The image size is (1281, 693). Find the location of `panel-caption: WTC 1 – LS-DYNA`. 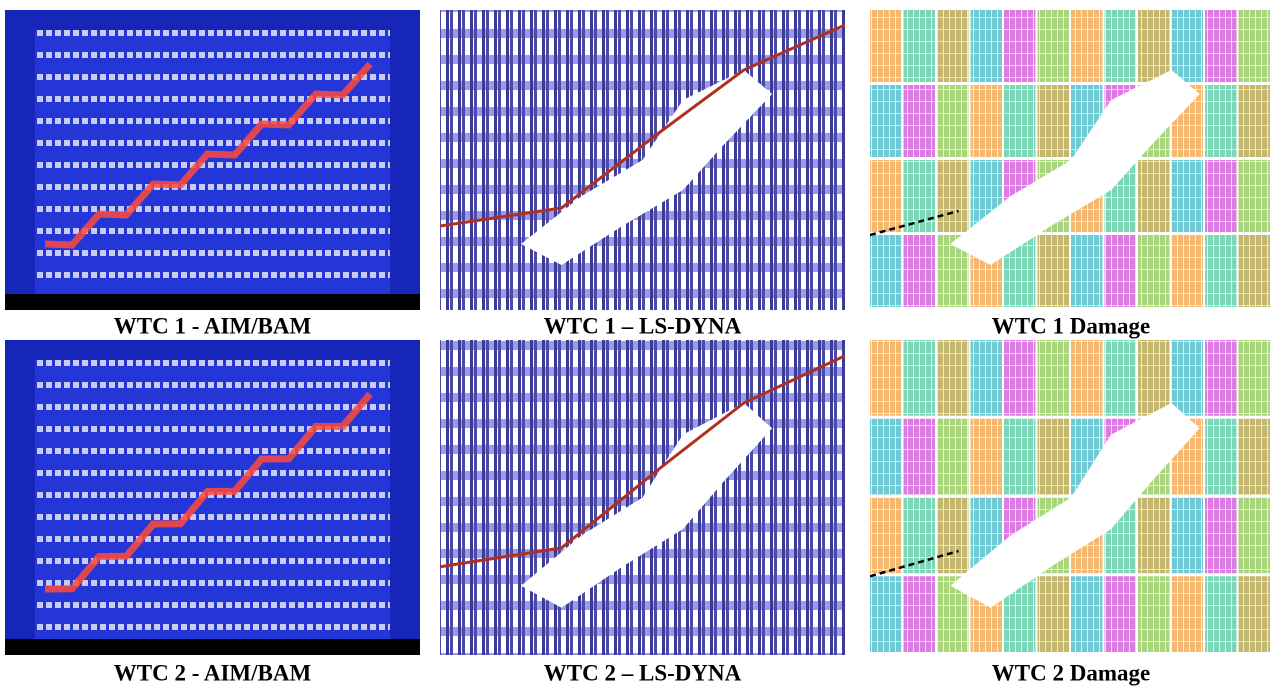

panel-caption: WTC 1 – LS-DYNA is located at coordinates (643, 325).